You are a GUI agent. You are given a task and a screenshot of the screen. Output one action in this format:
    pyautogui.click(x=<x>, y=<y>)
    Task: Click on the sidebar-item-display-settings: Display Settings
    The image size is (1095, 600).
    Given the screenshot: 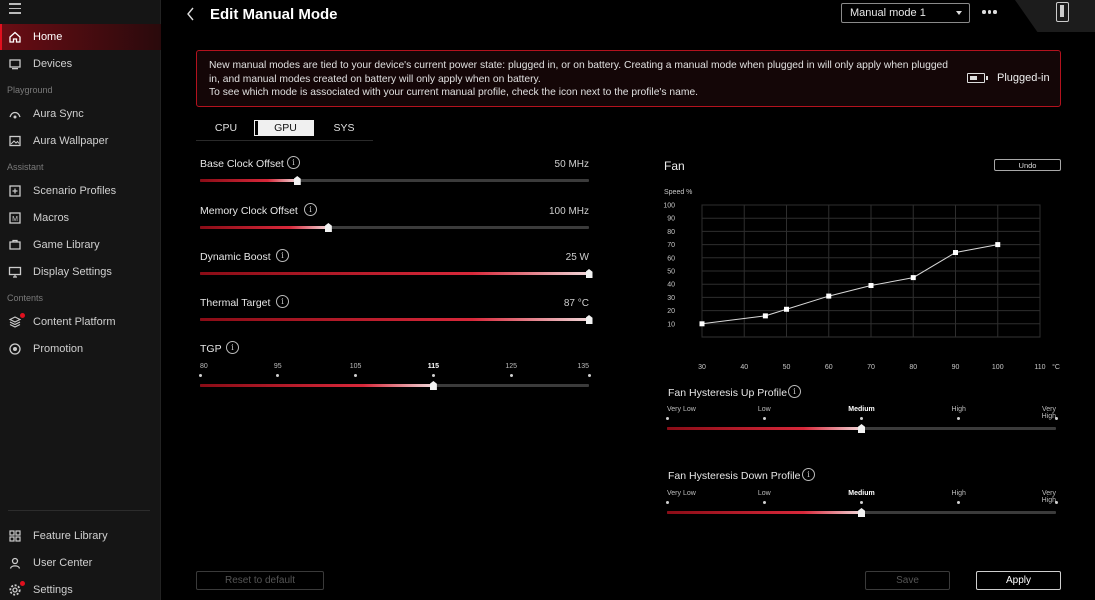 What is the action you would take?
    pyautogui.click(x=80, y=272)
    